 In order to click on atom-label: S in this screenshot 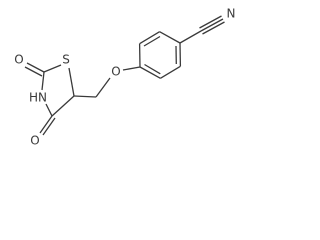, I will do `click(66, 60)`.